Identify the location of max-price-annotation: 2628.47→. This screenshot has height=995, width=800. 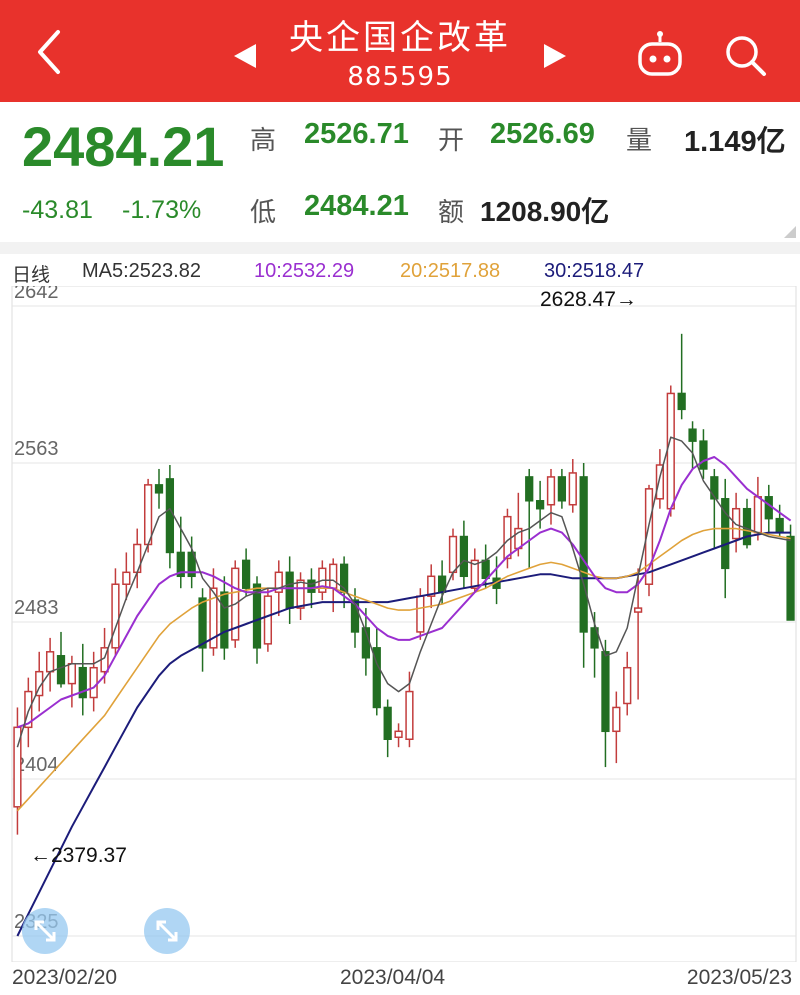
(588, 299).